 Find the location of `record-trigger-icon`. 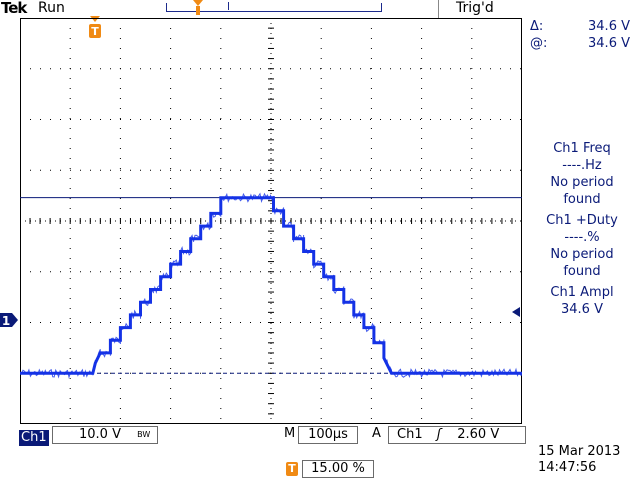

record-trigger-icon is located at coordinates (198, 10).